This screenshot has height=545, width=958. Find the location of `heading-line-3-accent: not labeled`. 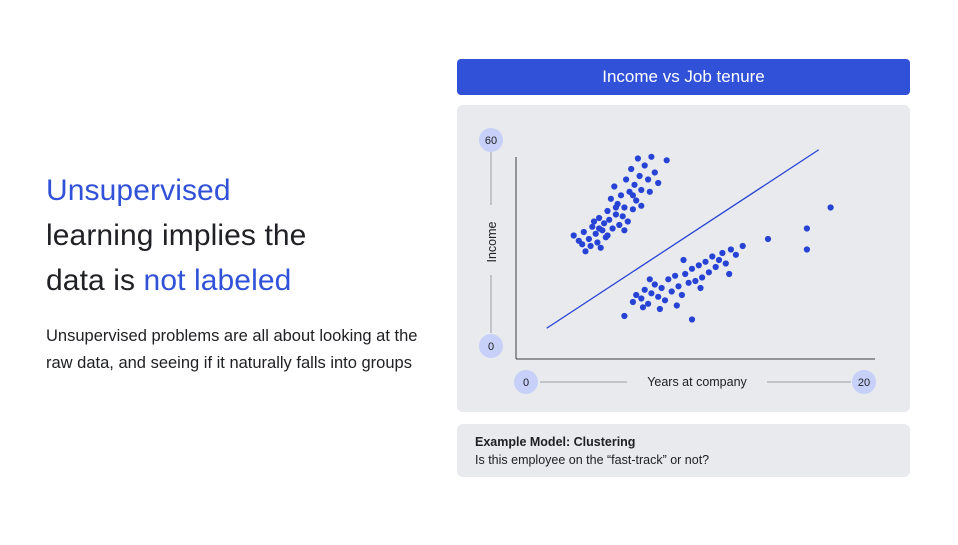

heading-line-3-accent: not labeled is located at coordinates (217, 280).